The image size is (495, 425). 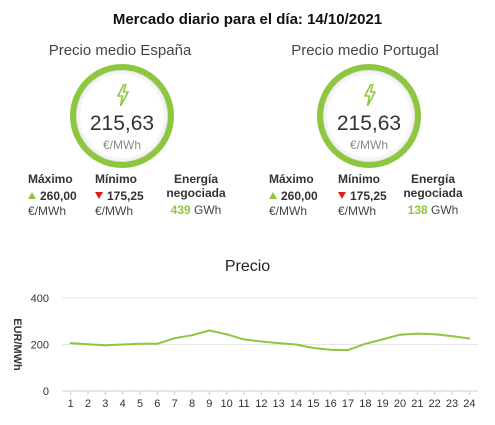 What do you see at coordinates (417, 210) in the screenshot?
I see `energy-value: 138` at bounding box center [417, 210].